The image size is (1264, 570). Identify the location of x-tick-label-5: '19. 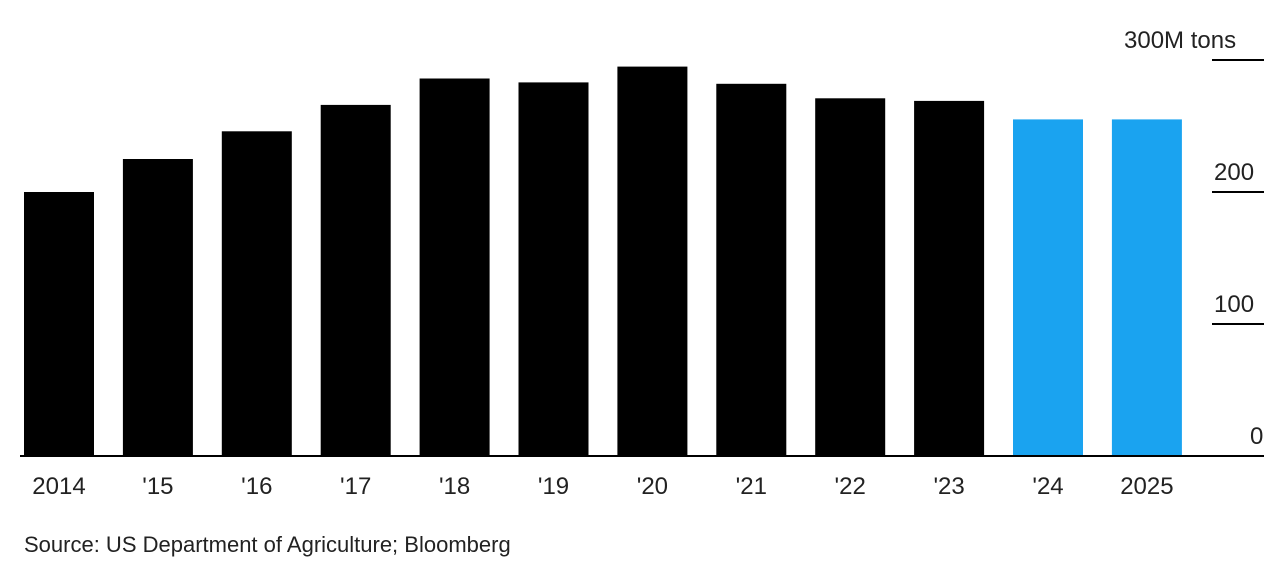
(553, 486).